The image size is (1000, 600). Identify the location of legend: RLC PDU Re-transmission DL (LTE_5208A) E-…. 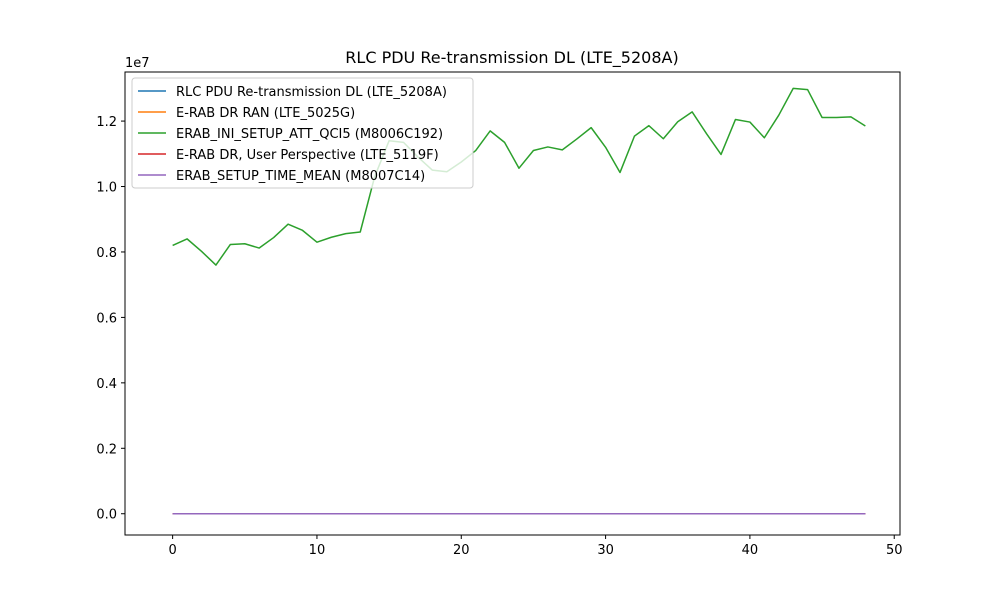
(302, 133).